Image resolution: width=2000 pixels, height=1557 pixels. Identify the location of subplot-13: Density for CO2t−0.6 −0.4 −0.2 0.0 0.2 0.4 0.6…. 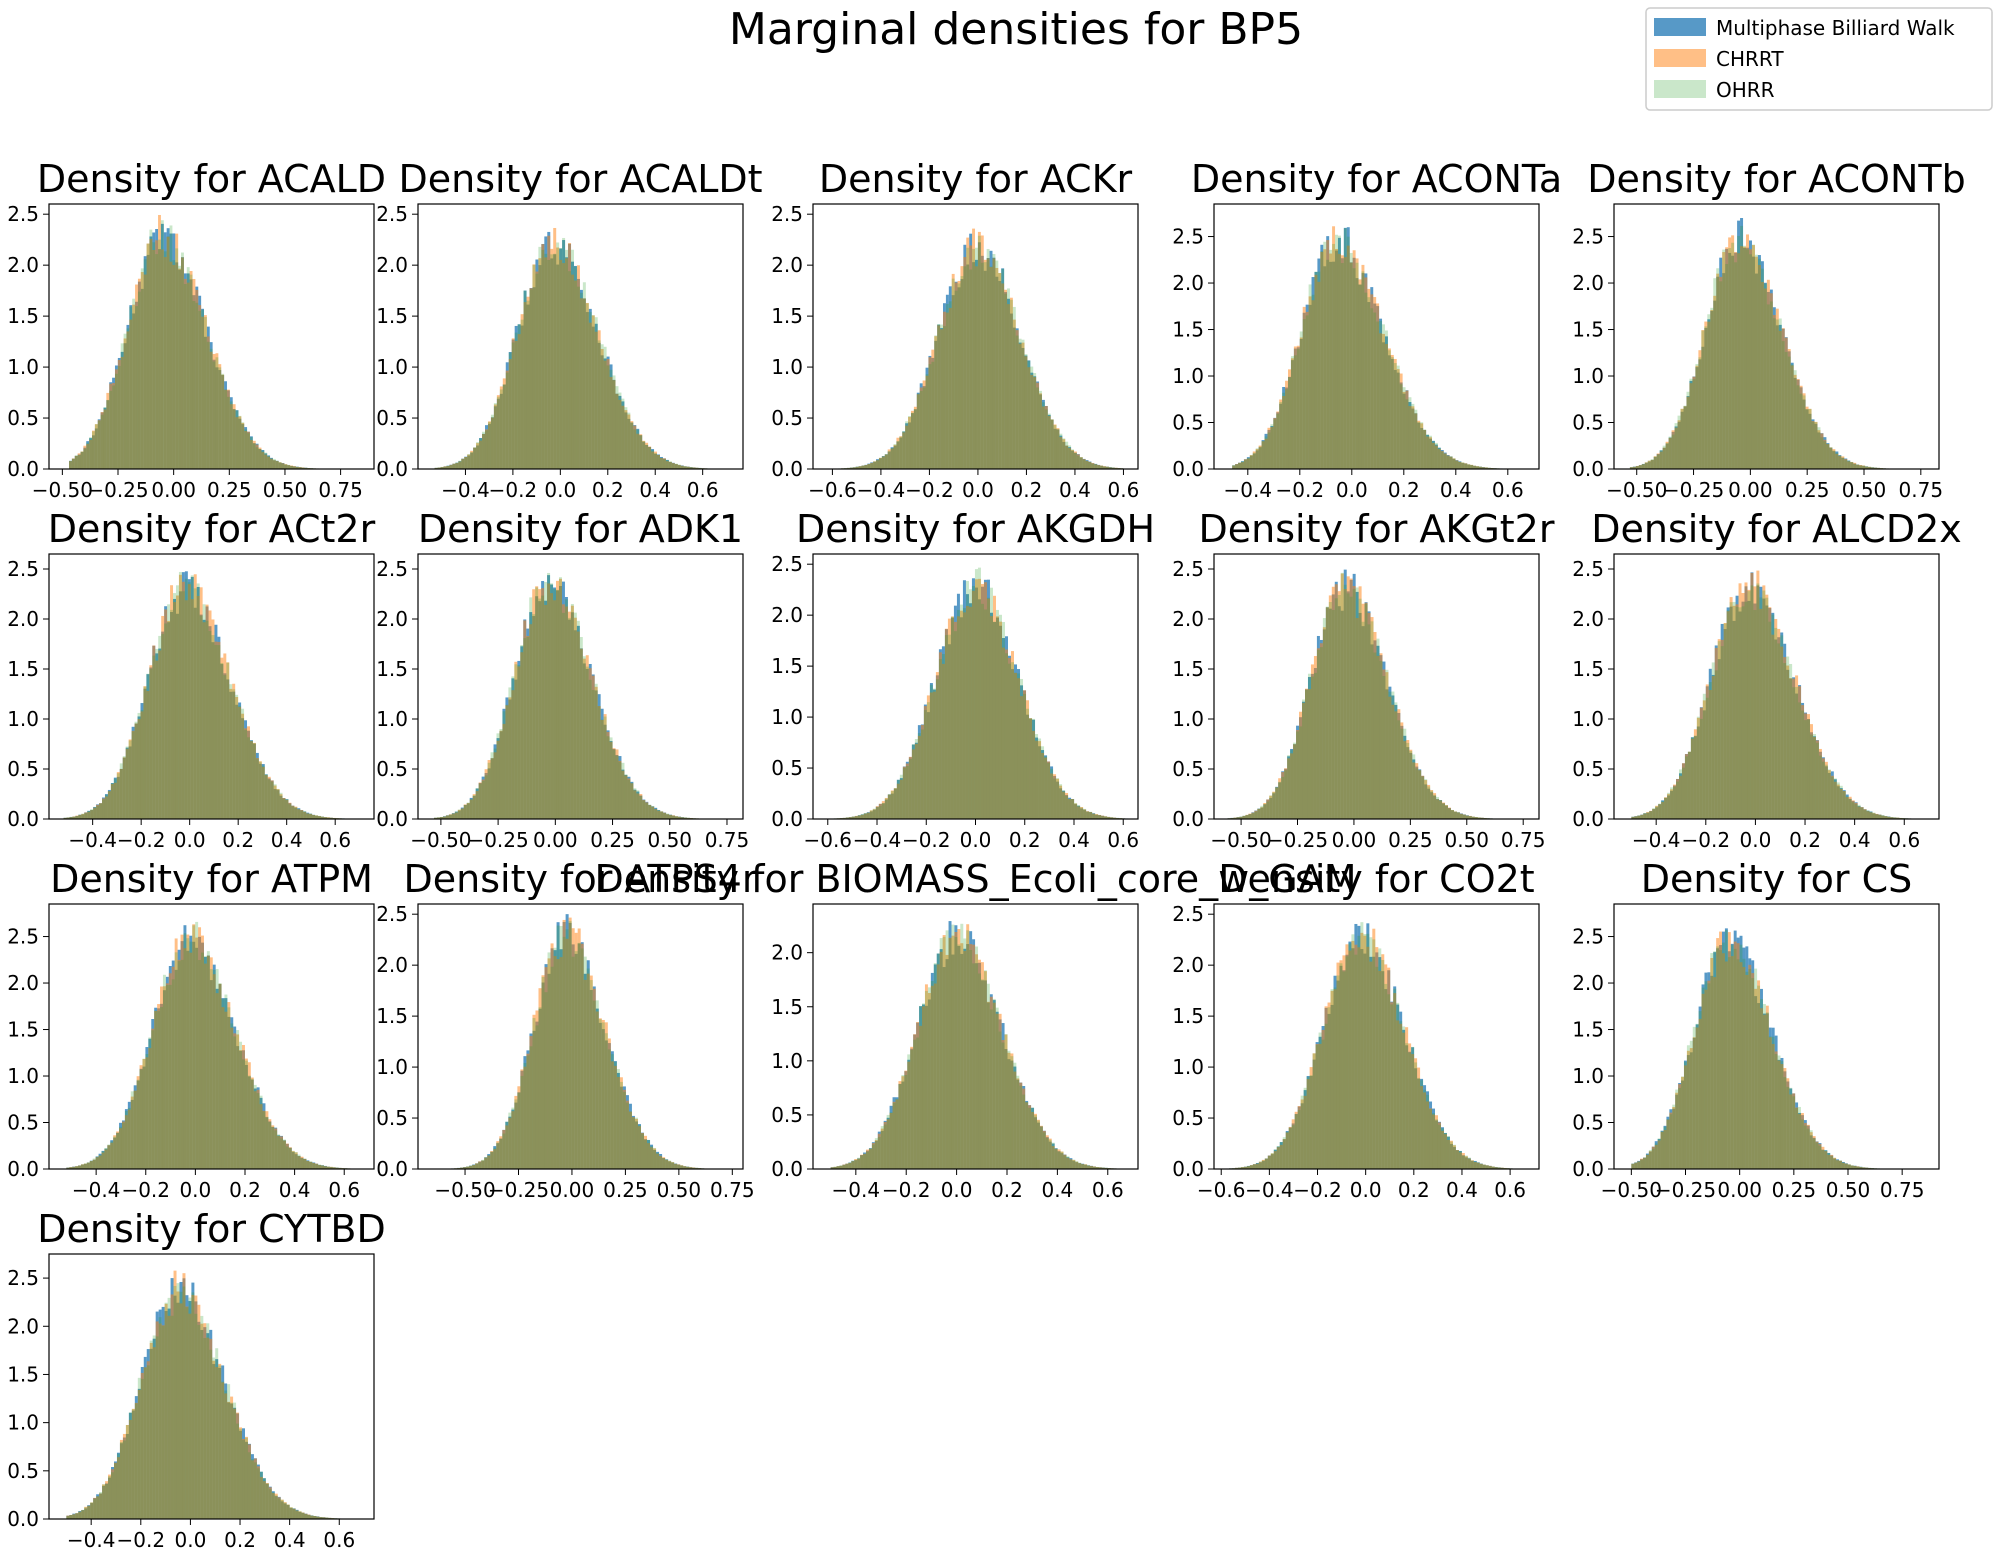
(1356, 1029).